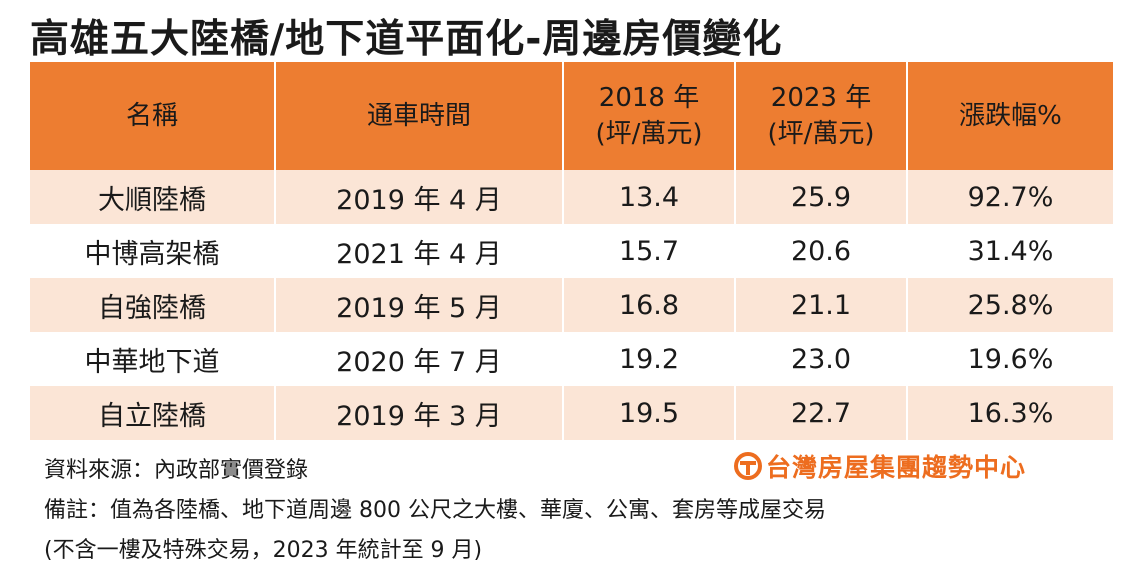 This screenshot has width=1138, height=584. Describe the element at coordinates (419, 251) in the screenshot. I see `cell-open-date: 2021 年 4 月` at that location.